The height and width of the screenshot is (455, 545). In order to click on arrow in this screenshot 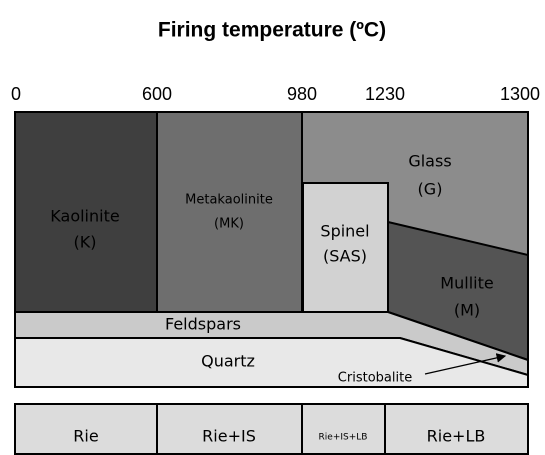, I will do `click(465, 364)`.